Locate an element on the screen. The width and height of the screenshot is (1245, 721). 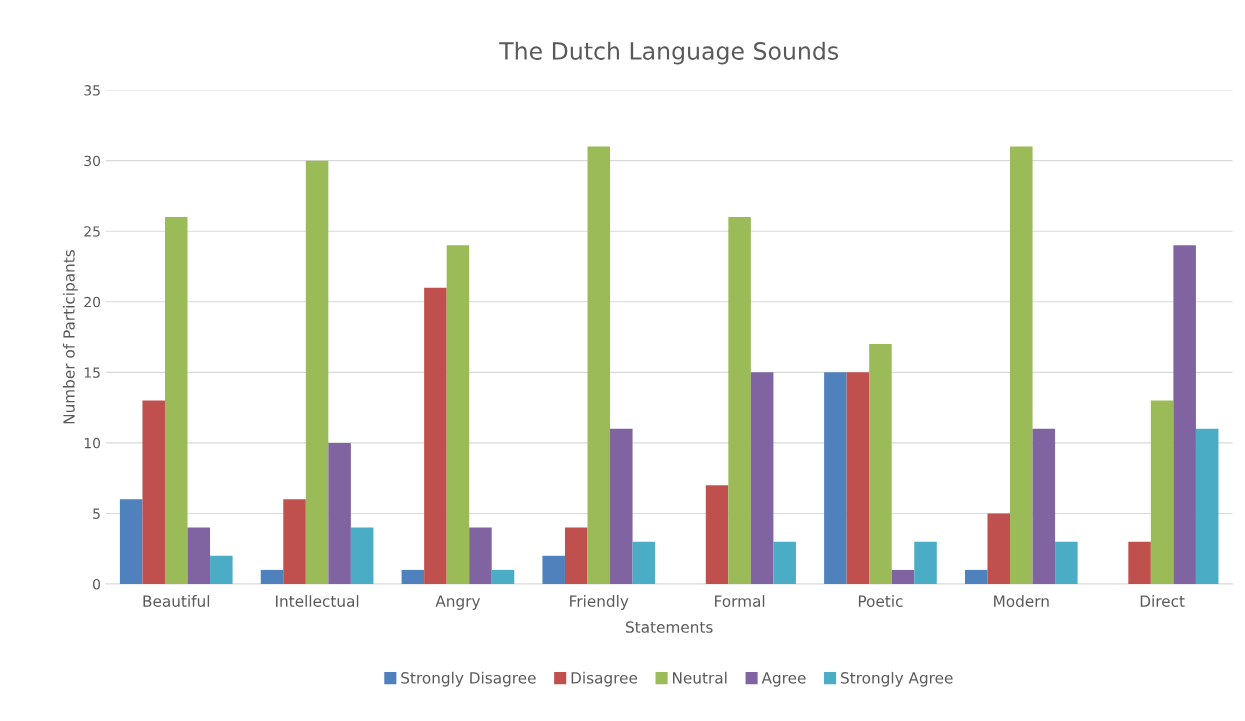
legend-label: Neutral is located at coordinates (700, 677).